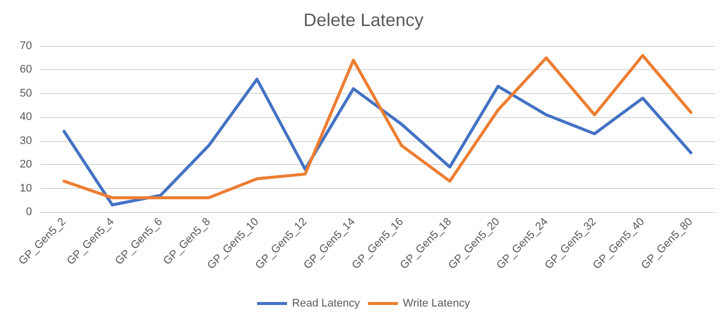 This screenshot has width=727, height=320. I want to click on y-tick-label: 20, so click(26, 164).